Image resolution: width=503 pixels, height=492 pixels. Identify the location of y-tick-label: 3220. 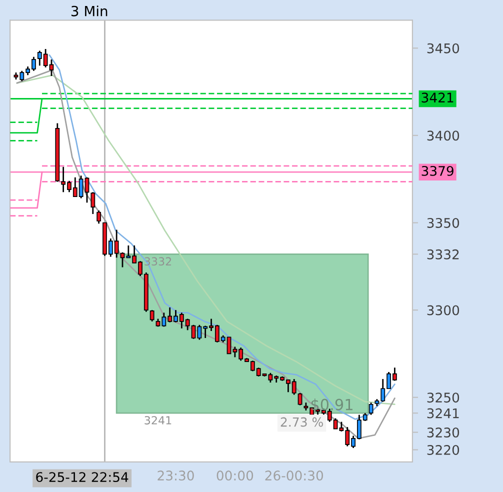
(443, 449).